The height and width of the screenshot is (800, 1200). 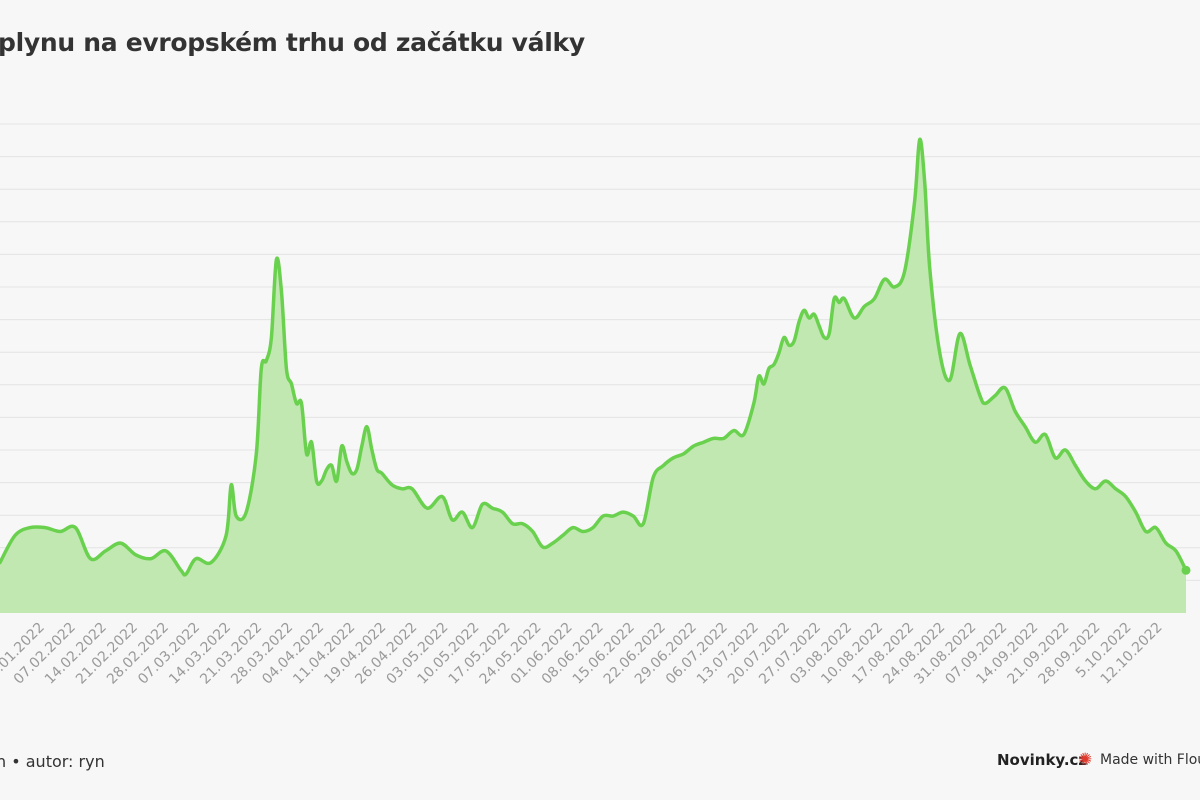 I want to click on source-author-note: h • autor: ryn, so click(x=52, y=761).